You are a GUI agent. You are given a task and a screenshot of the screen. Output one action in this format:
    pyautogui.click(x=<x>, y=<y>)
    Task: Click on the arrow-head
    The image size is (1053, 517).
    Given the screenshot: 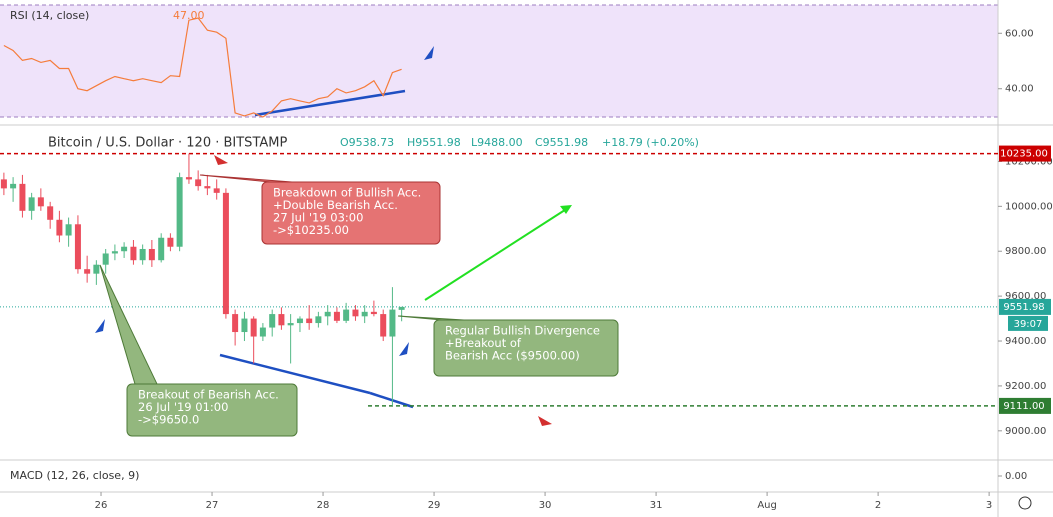 What is the action you would take?
    pyautogui.click(x=566, y=209)
    